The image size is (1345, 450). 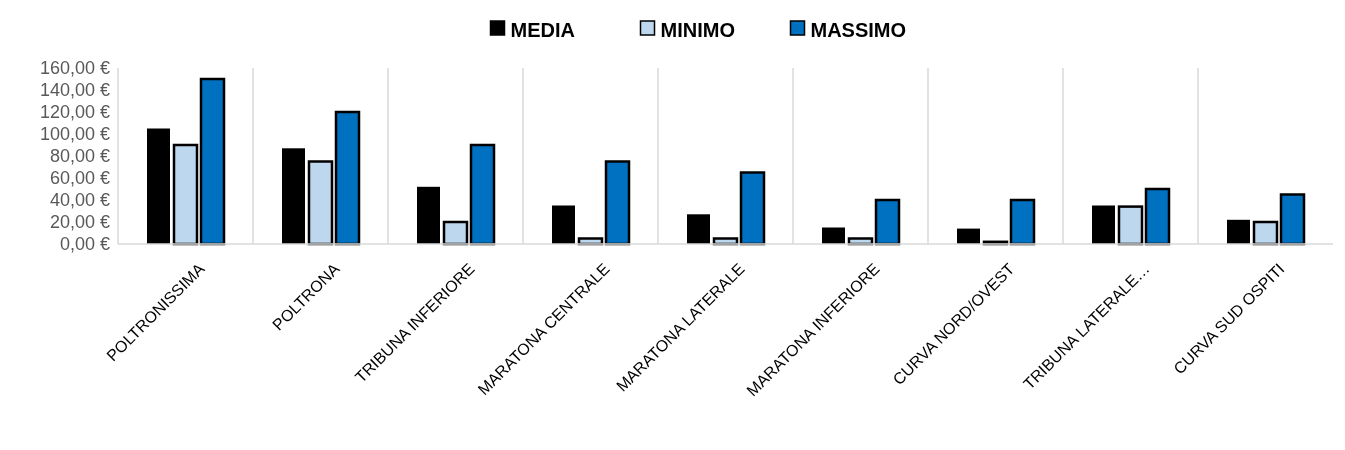 What do you see at coordinates (74, 68) in the screenshot?
I see `y-tick-label: 160,00 €` at bounding box center [74, 68].